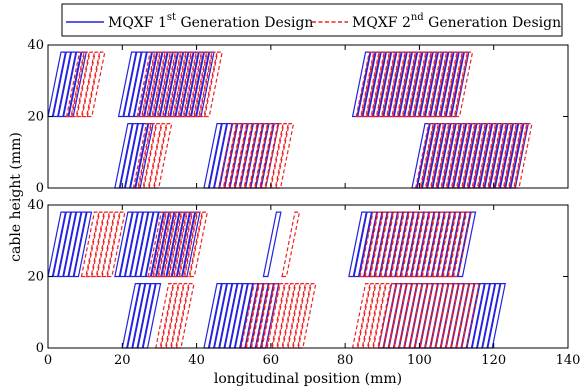 The height and width of the screenshot is (386, 580). I want to click on y-tick-label-top-40: 40, so click(35, 45).